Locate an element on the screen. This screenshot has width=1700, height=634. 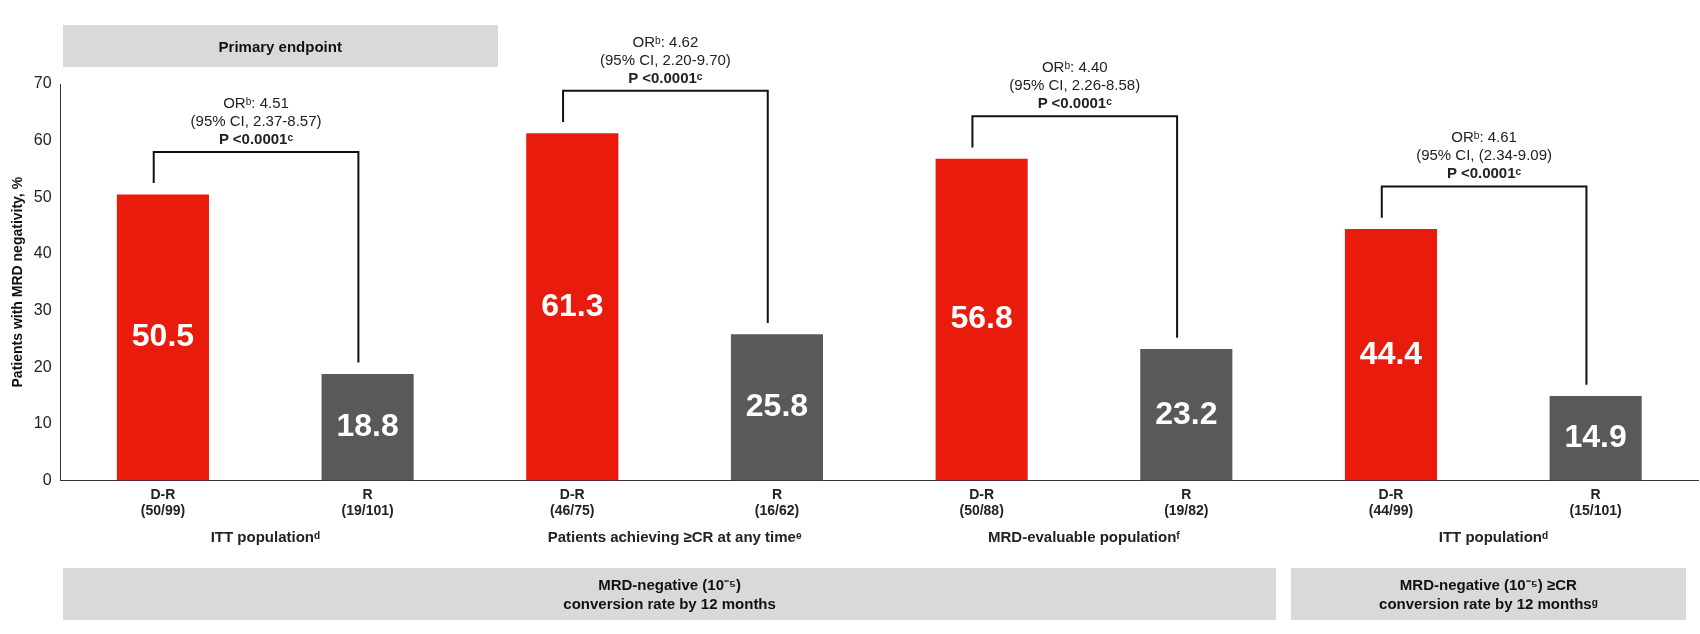
x-tick-label: D-R (50/99) is located at coordinates (163, 502).